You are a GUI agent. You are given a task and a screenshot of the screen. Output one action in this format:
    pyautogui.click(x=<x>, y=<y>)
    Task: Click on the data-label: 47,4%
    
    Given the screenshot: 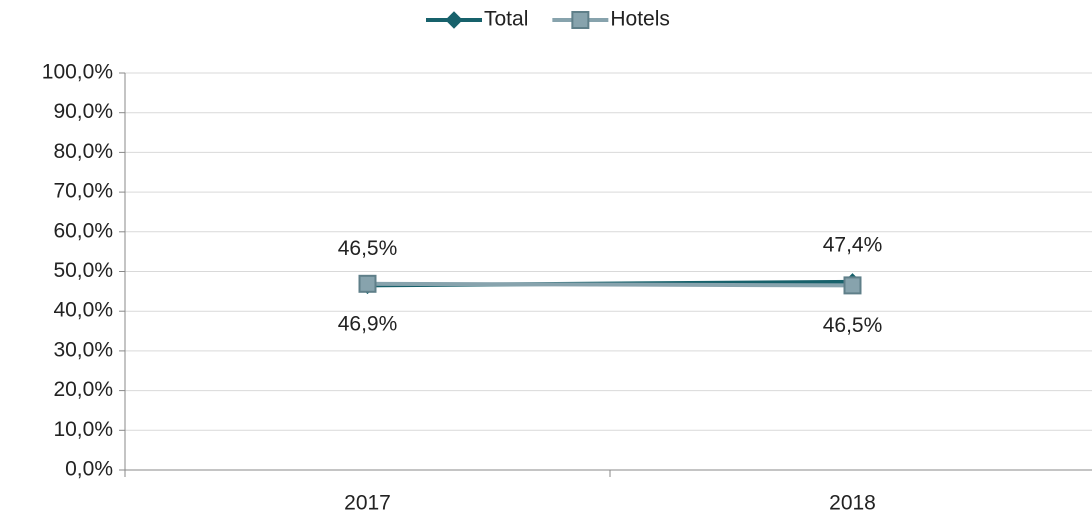 What is the action you would take?
    pyautogui.click(x=853, y=244)
    